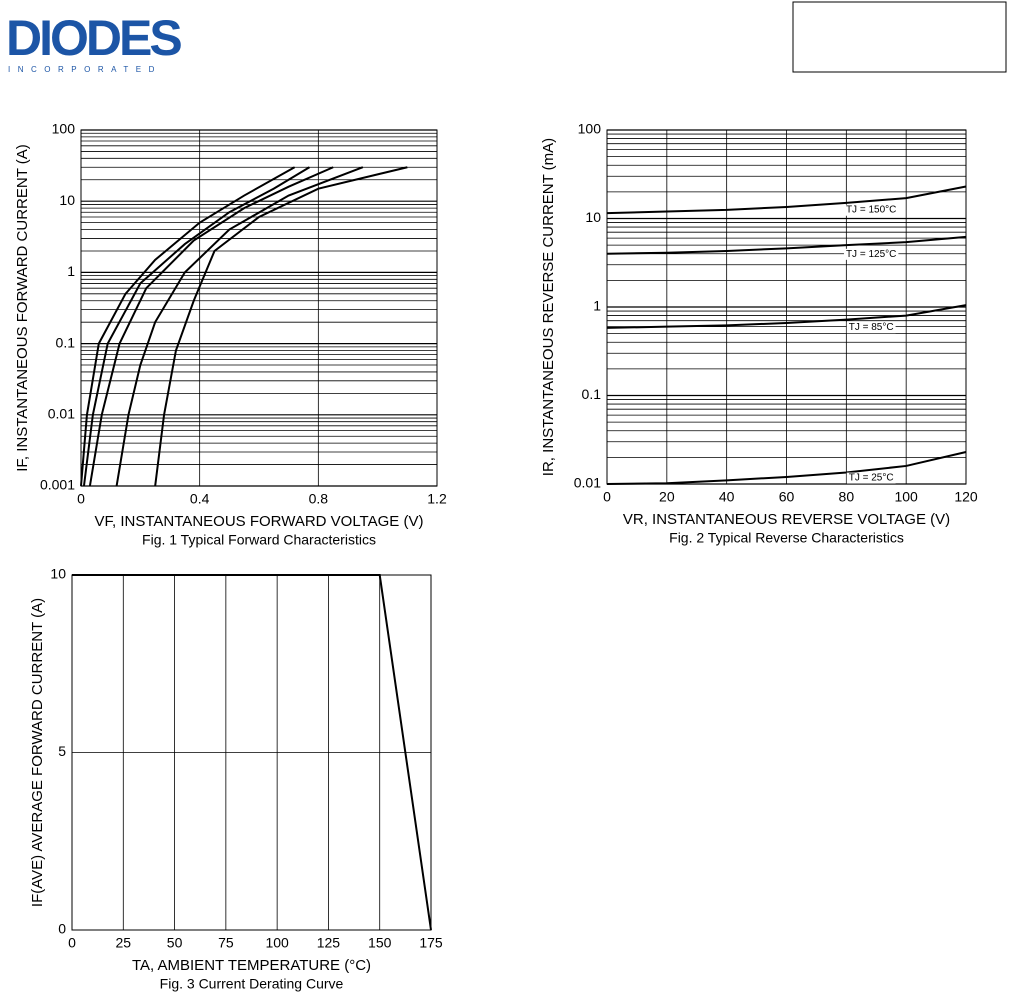  What do you see at coordinates (226, 943) in the screenshot?
I see `x-tick-label: 75` at bounding box center [226, 943].